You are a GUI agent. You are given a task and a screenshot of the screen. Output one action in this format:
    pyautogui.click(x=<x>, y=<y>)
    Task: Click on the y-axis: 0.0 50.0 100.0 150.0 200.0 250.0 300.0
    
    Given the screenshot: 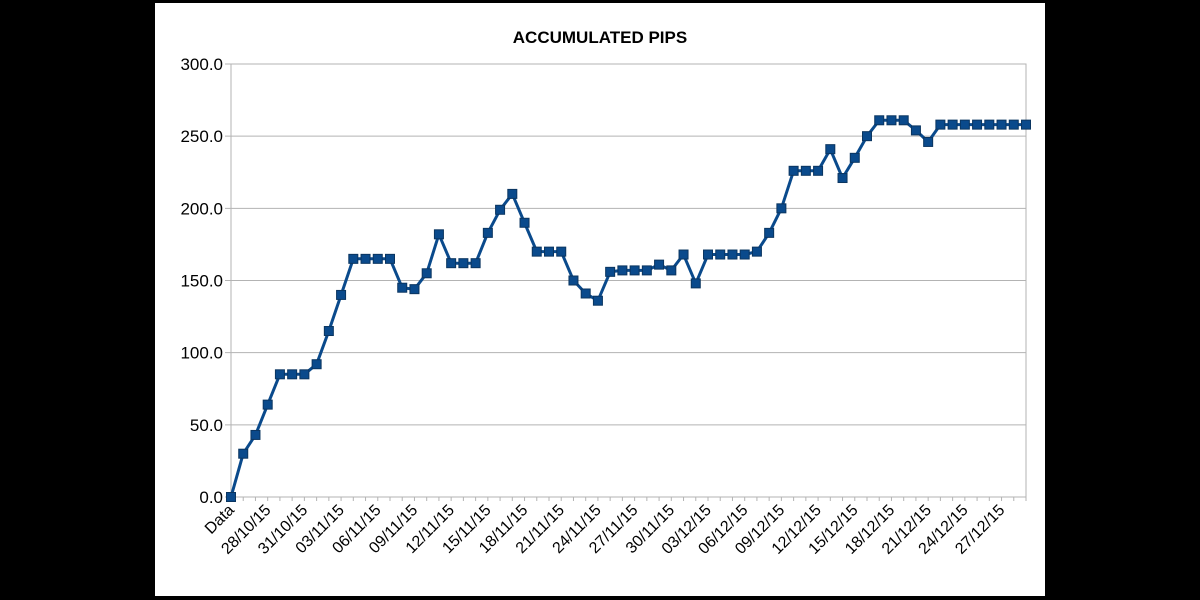 What is the action you would take?
    pyautogui.click(x=201, y=281)
    